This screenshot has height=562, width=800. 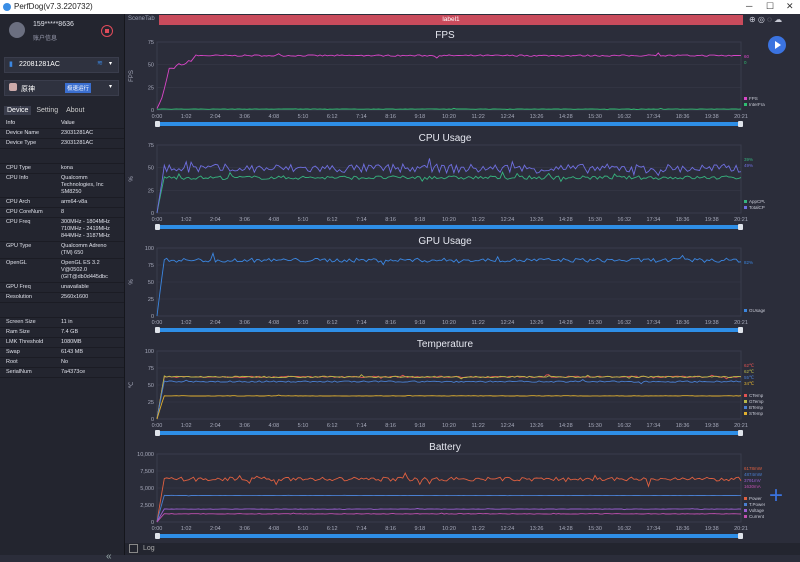 I want to click on info-header-key: Info, so click(x=11, y=123).